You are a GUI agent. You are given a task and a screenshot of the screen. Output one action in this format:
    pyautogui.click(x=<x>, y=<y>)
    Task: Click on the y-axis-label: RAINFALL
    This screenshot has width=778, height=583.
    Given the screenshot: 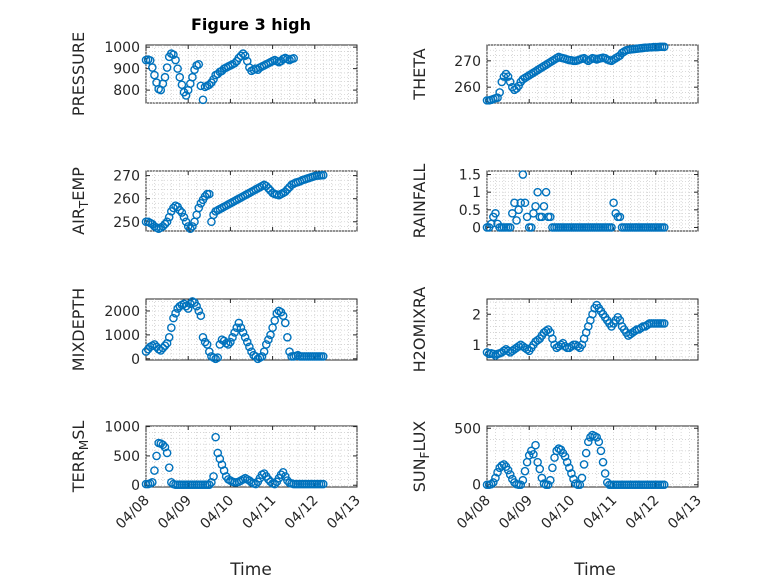 What is the action you would take?
    pyautogui.click(x=419, y=201)
    